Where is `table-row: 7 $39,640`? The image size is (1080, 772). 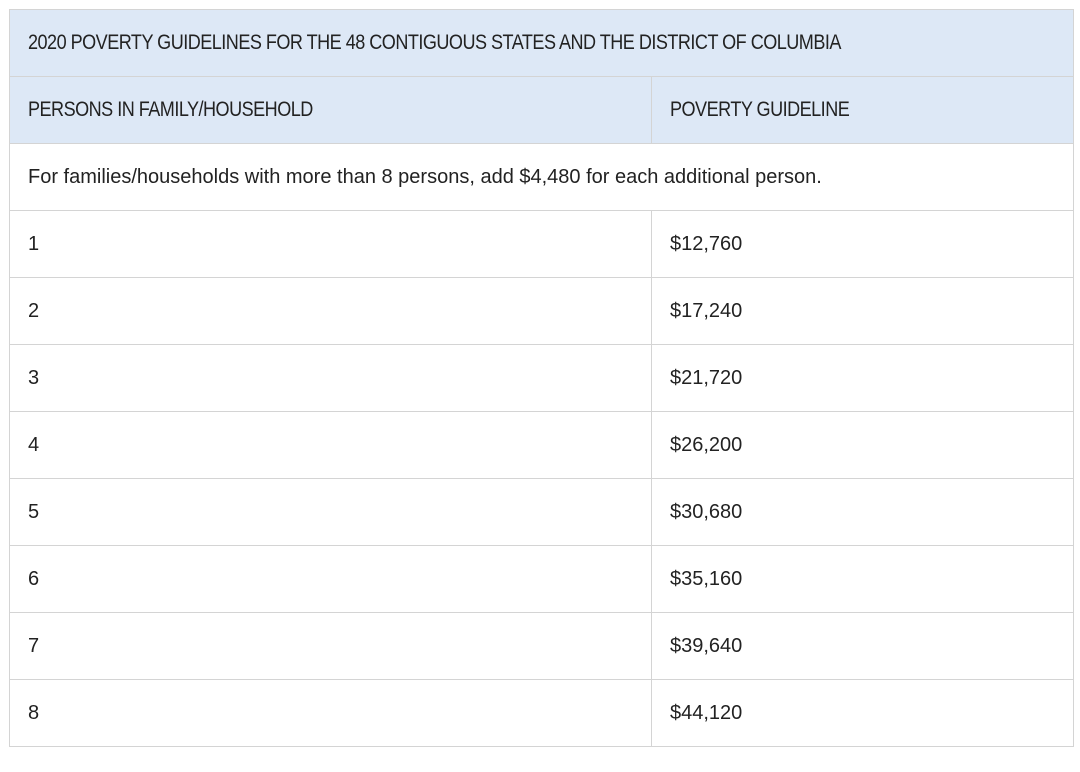 table-row: 7 $39,640 is located at coordinates (542, 646).